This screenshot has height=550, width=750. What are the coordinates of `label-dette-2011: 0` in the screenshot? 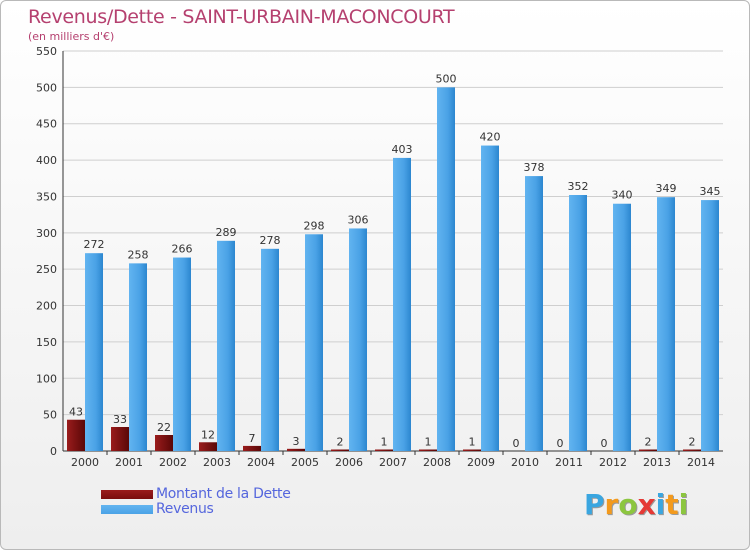 It's located at (560, 443).